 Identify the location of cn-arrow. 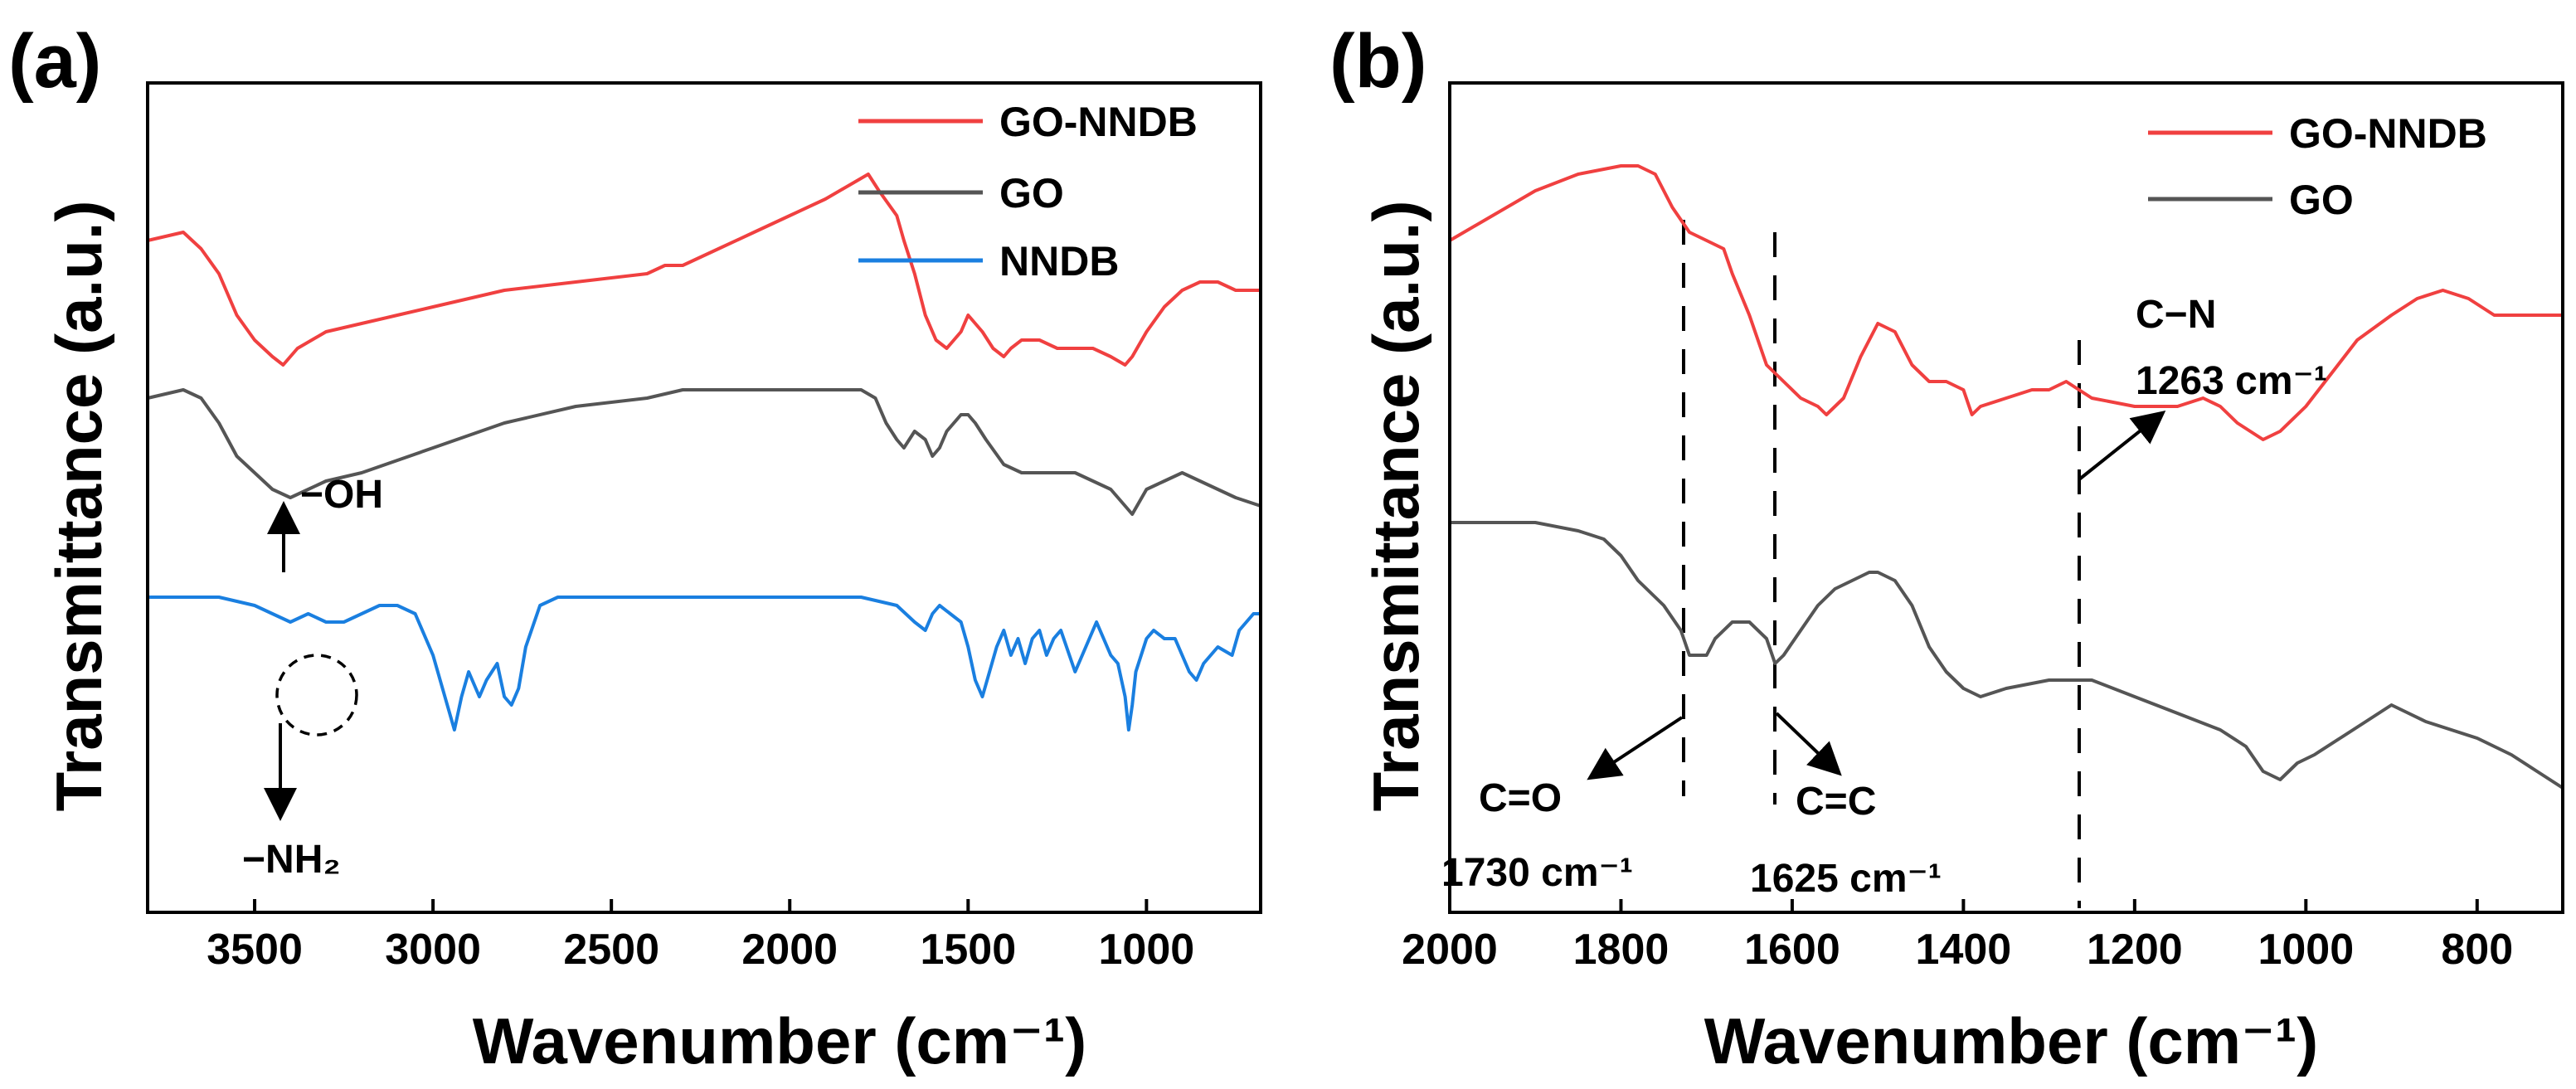
(2122, 446).